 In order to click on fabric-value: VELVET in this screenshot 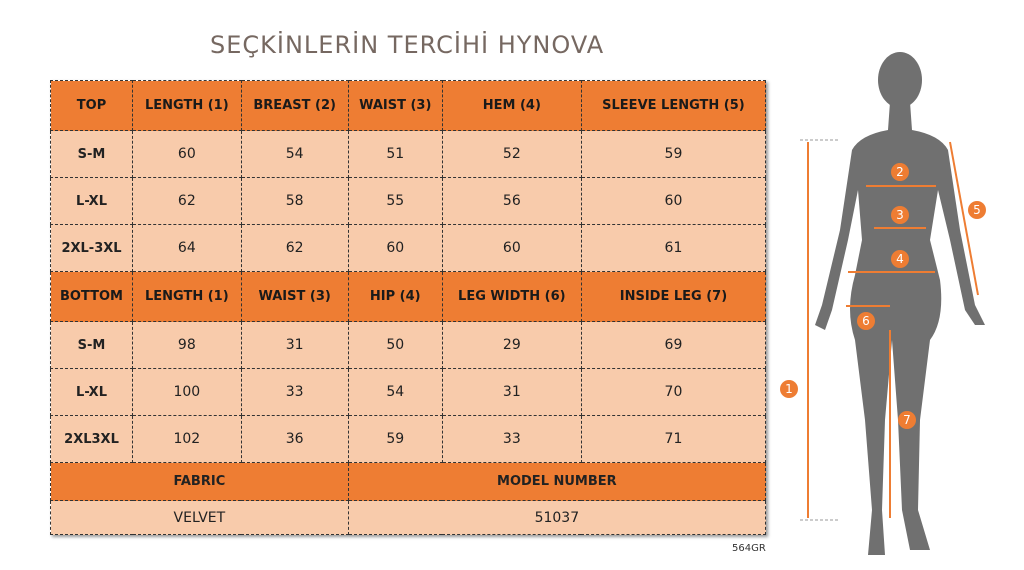, I will do `click(199, 517)`.